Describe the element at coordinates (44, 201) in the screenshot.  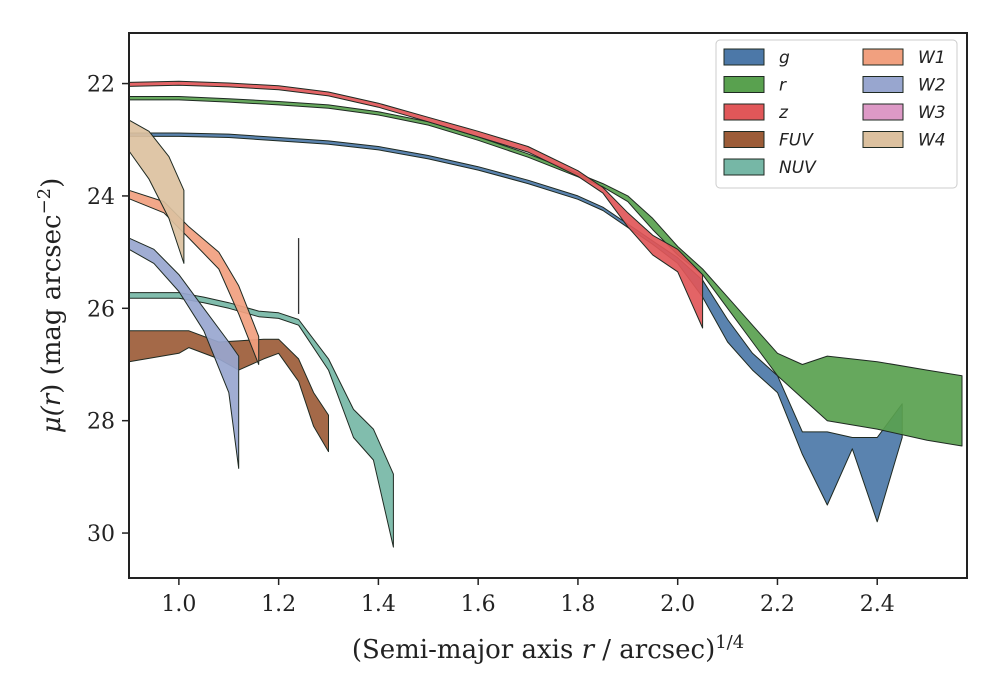
I see `y-axis-label-exponent: −2` at that location.